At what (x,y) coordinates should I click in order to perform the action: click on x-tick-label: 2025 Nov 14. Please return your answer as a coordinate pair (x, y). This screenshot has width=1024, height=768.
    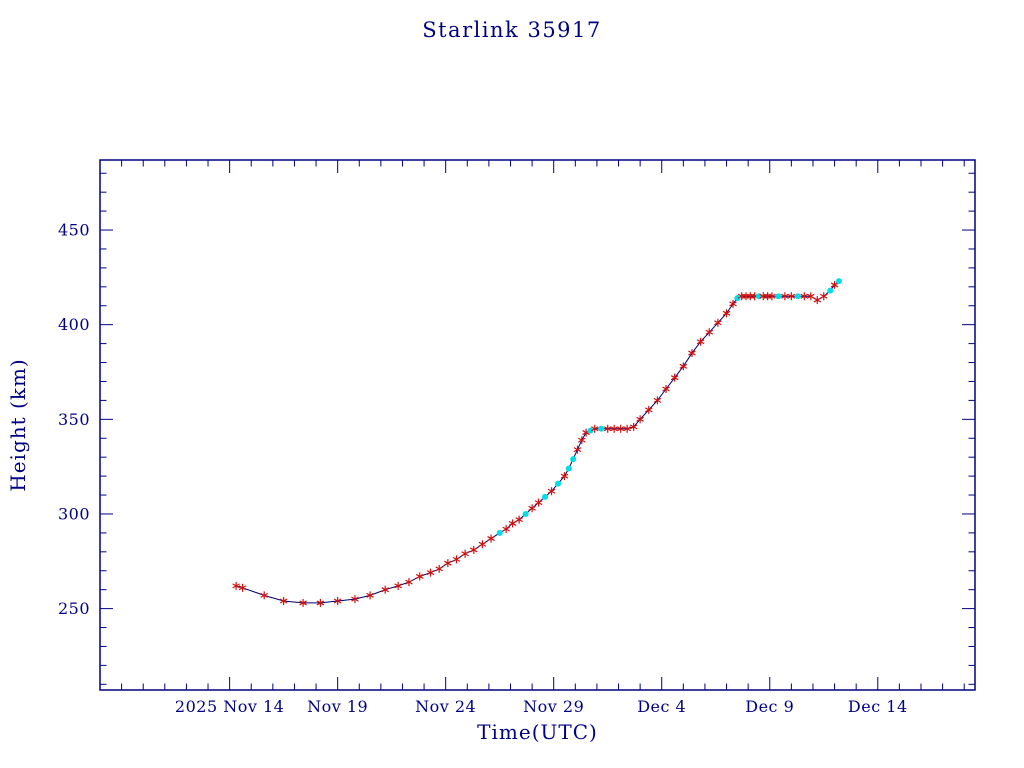
    Looking at the image, I should click on (229, 706).